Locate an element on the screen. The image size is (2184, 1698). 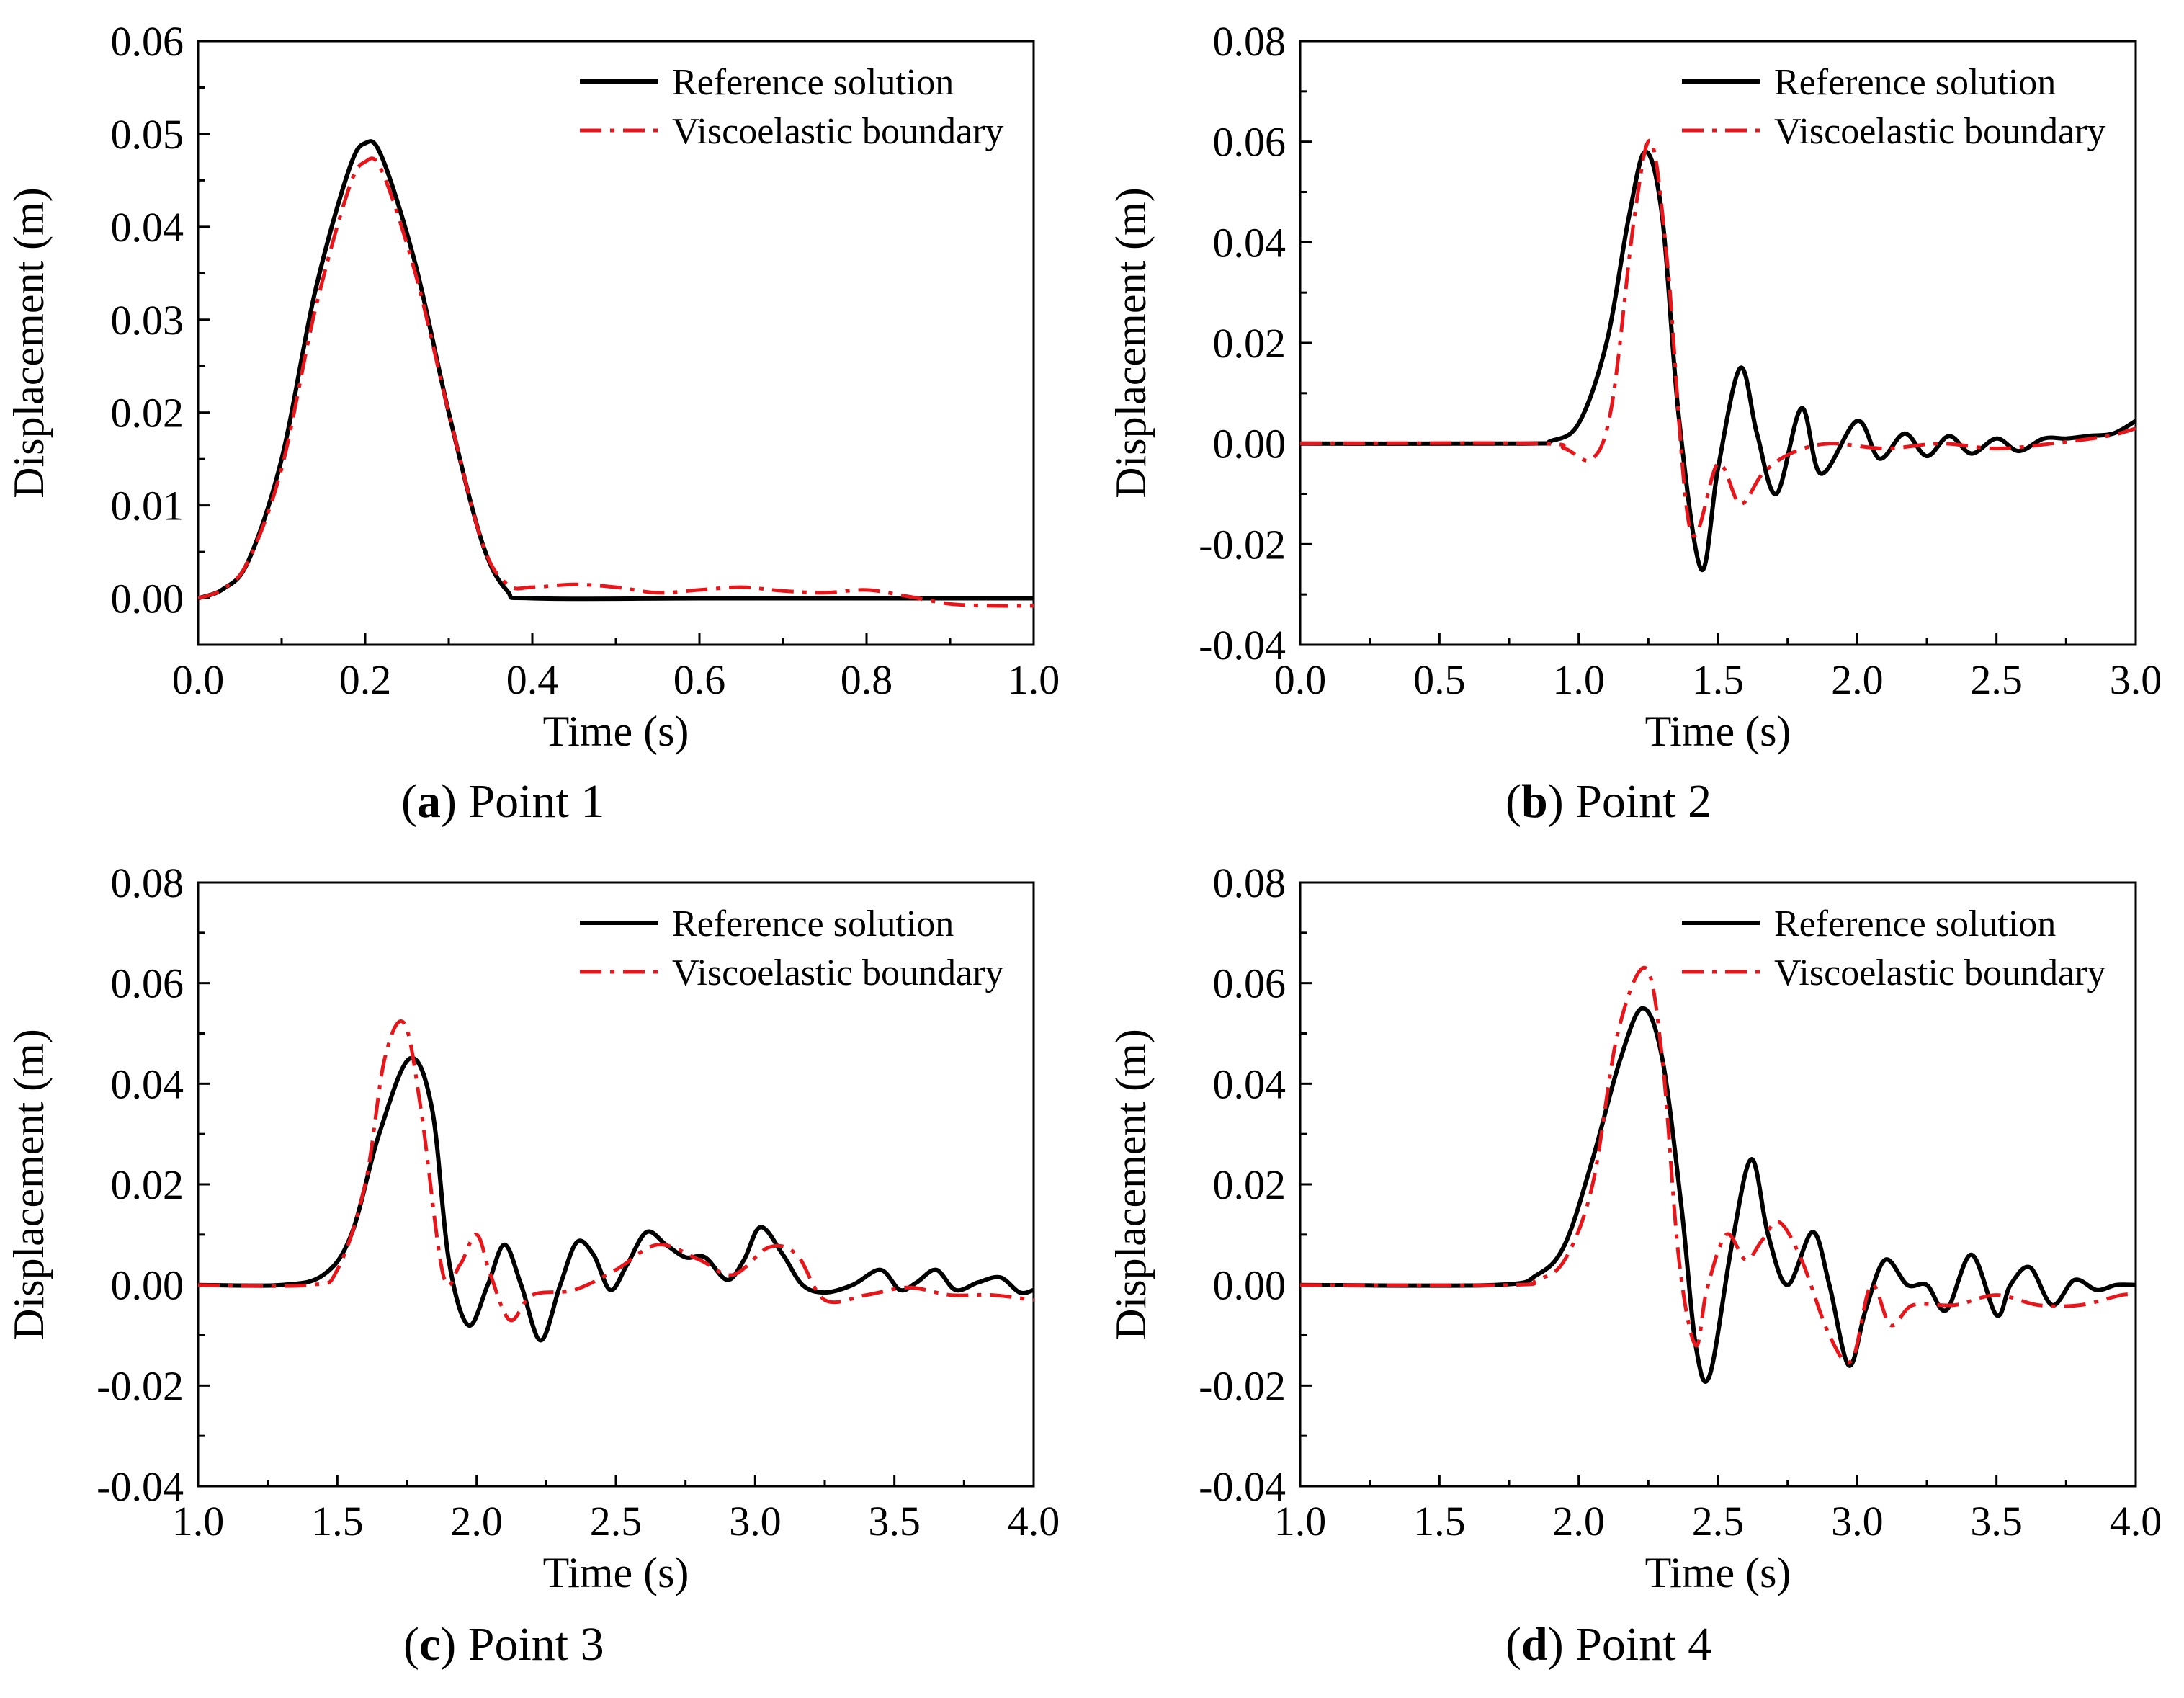
x-tick-label: 0.4 is located at coordinates (532, 680).